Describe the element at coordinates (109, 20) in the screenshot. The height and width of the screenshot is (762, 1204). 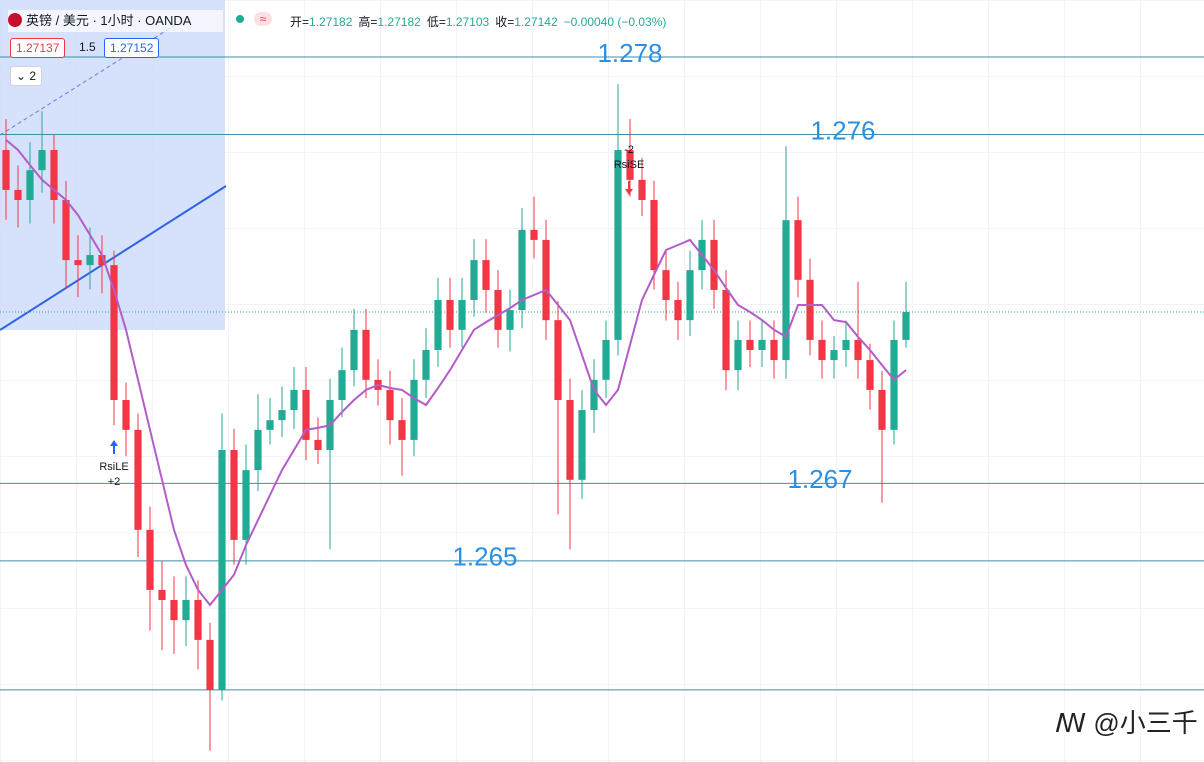
I see `symbol-title: 英镑 / 美元 · 1小时 · OANDA` at that location.